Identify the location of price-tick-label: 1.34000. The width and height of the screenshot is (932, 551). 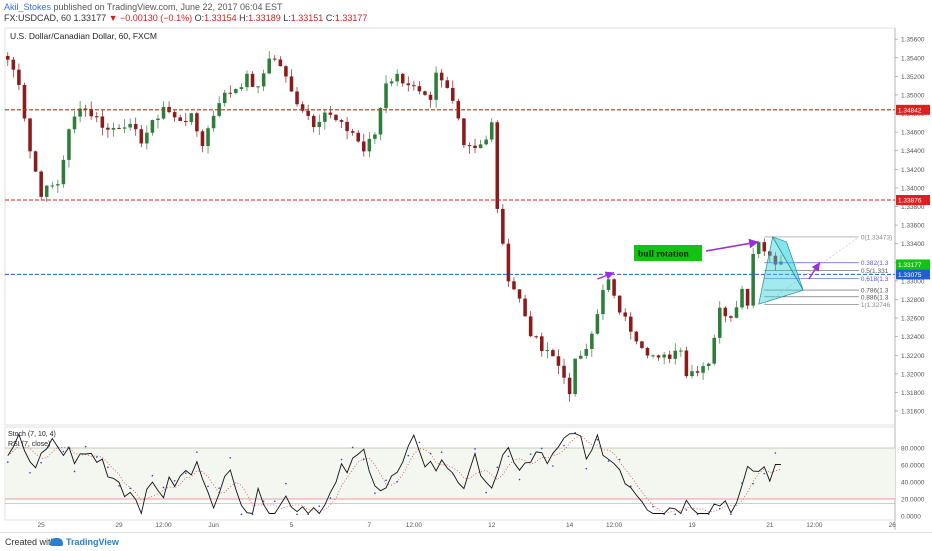
(913, 188).